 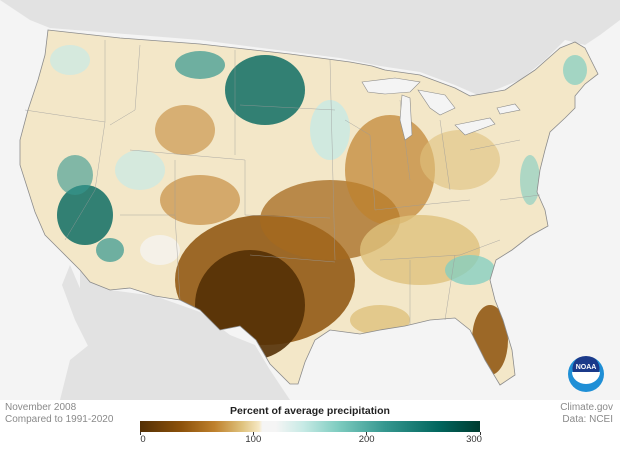 What do you see at coordinates (474, 439) in the screenshot?
I see `legend-tick-label: 300` at bounding box center [474, 439].